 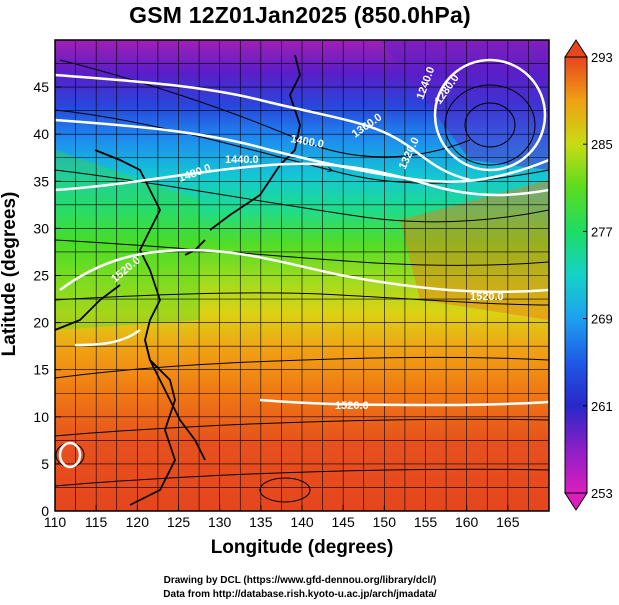 What do you see at coordinates (474, 250) in the screenshot?
I see `warm-east-tint` at bounding box center [474, 250].